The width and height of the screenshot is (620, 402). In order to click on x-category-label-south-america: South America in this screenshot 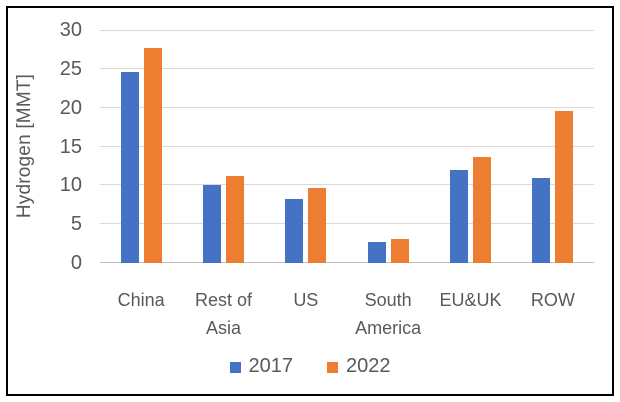, I will do `click(388, 314)`.